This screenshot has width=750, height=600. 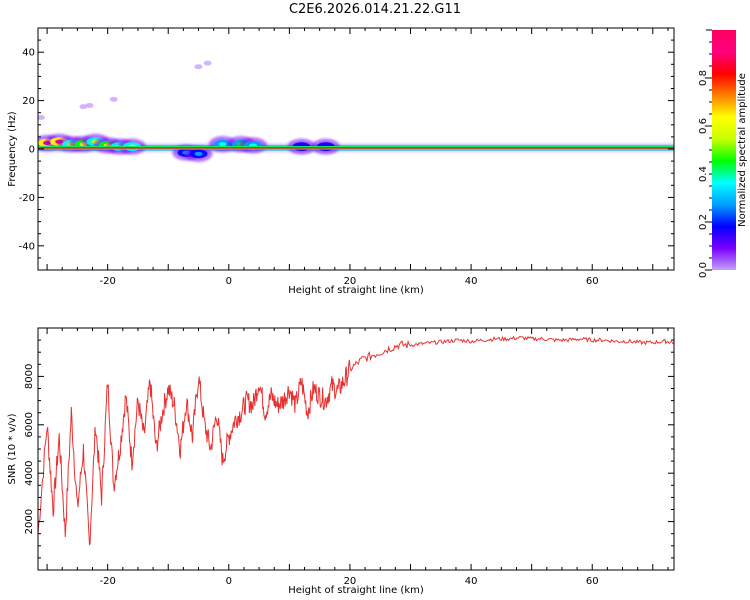 I want to click on colorbar-tick-label: 0.8, so click(x=703, y=78).